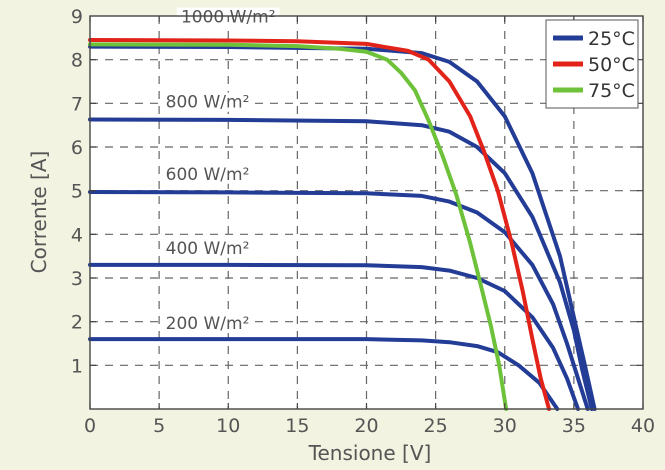 The height and width of the screenshot is (470, 665). Describe the element at coordinates (77, 279) in the screenshot. I see `y-tick-label: 3` at that location.